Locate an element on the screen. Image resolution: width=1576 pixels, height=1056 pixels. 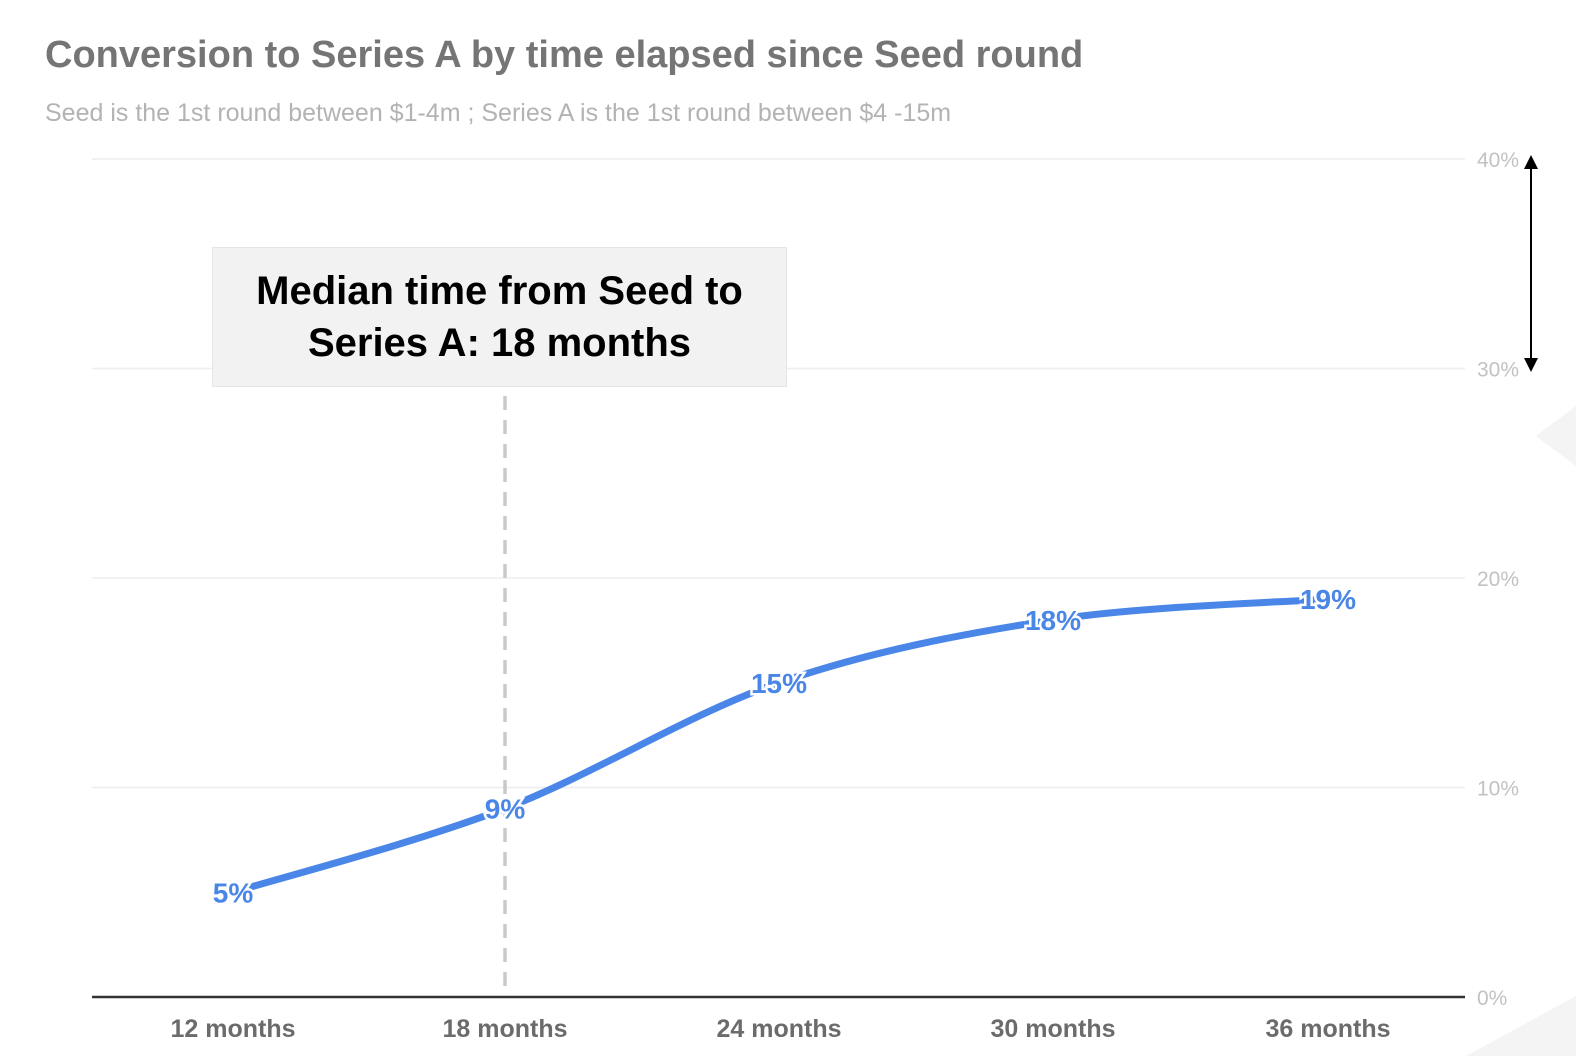
data-label: 19% is located at coordinates (1328, 599).